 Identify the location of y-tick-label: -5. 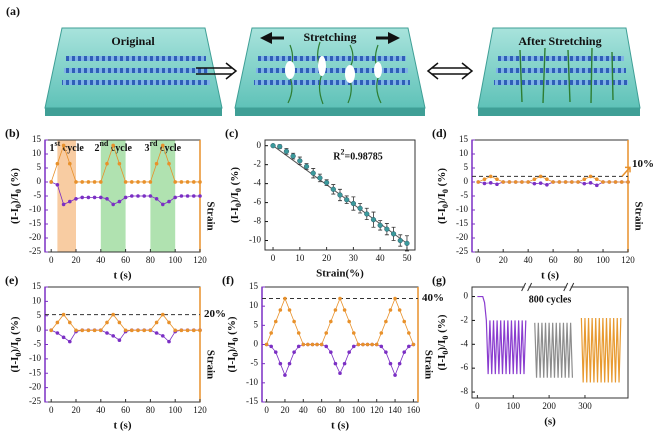
(255, 363).